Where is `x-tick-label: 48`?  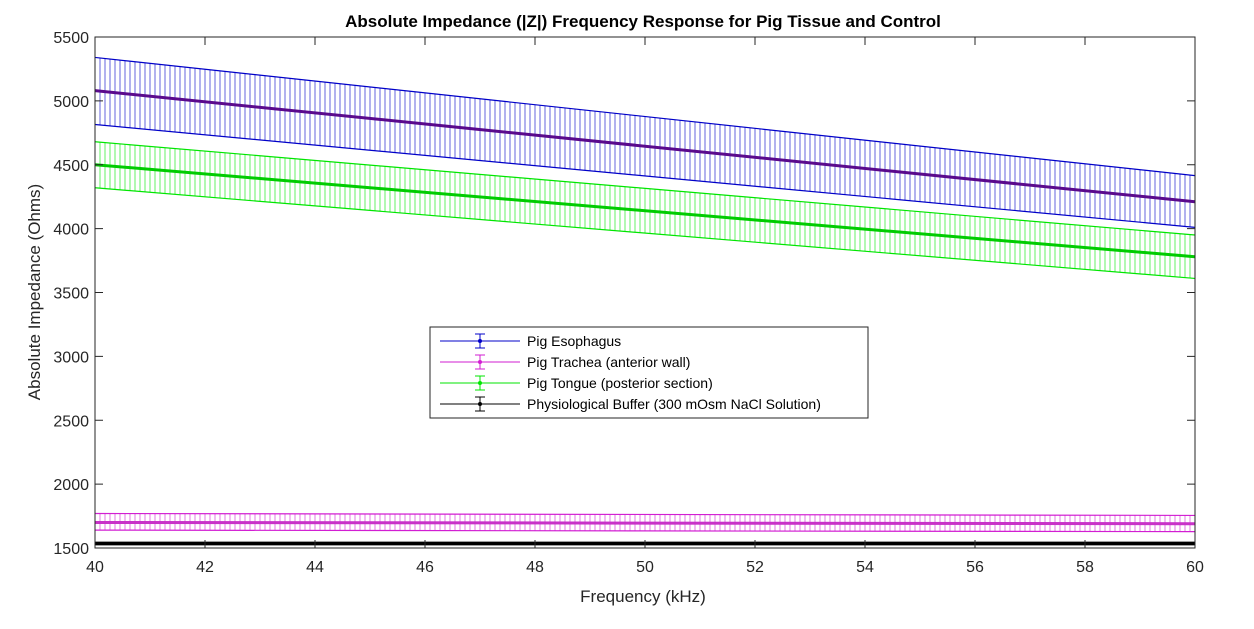 x-tick-label: 48 is located at coordinates (535, 567).